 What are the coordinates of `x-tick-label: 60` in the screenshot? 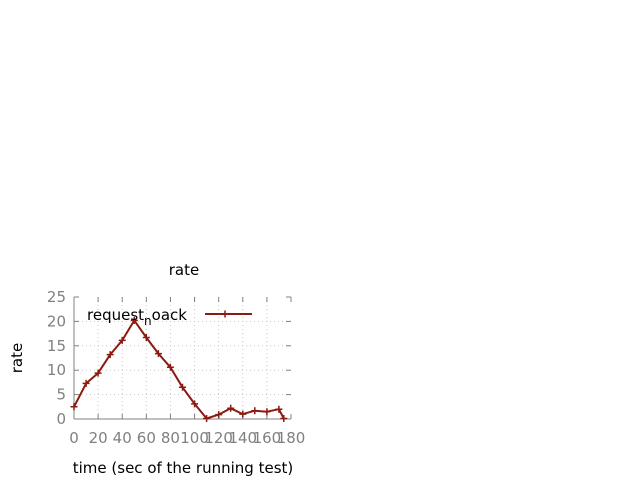 It's located at (146, 438).